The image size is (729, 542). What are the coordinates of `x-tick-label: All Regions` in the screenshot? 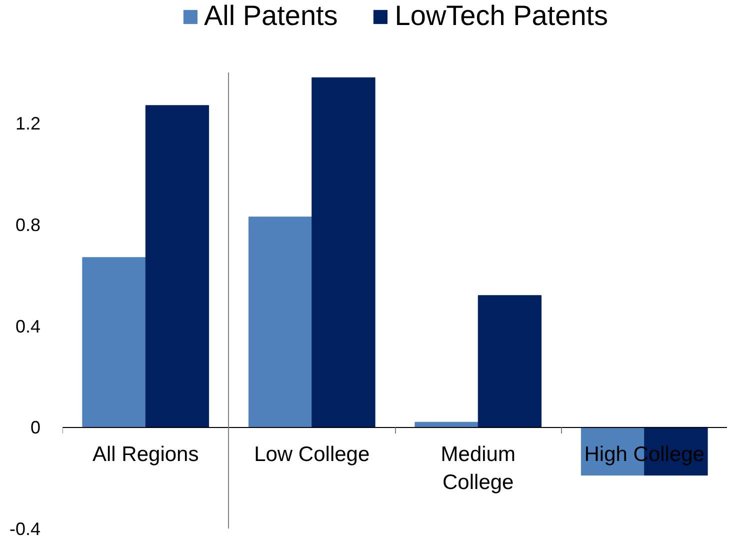 It's located at (145, 454).